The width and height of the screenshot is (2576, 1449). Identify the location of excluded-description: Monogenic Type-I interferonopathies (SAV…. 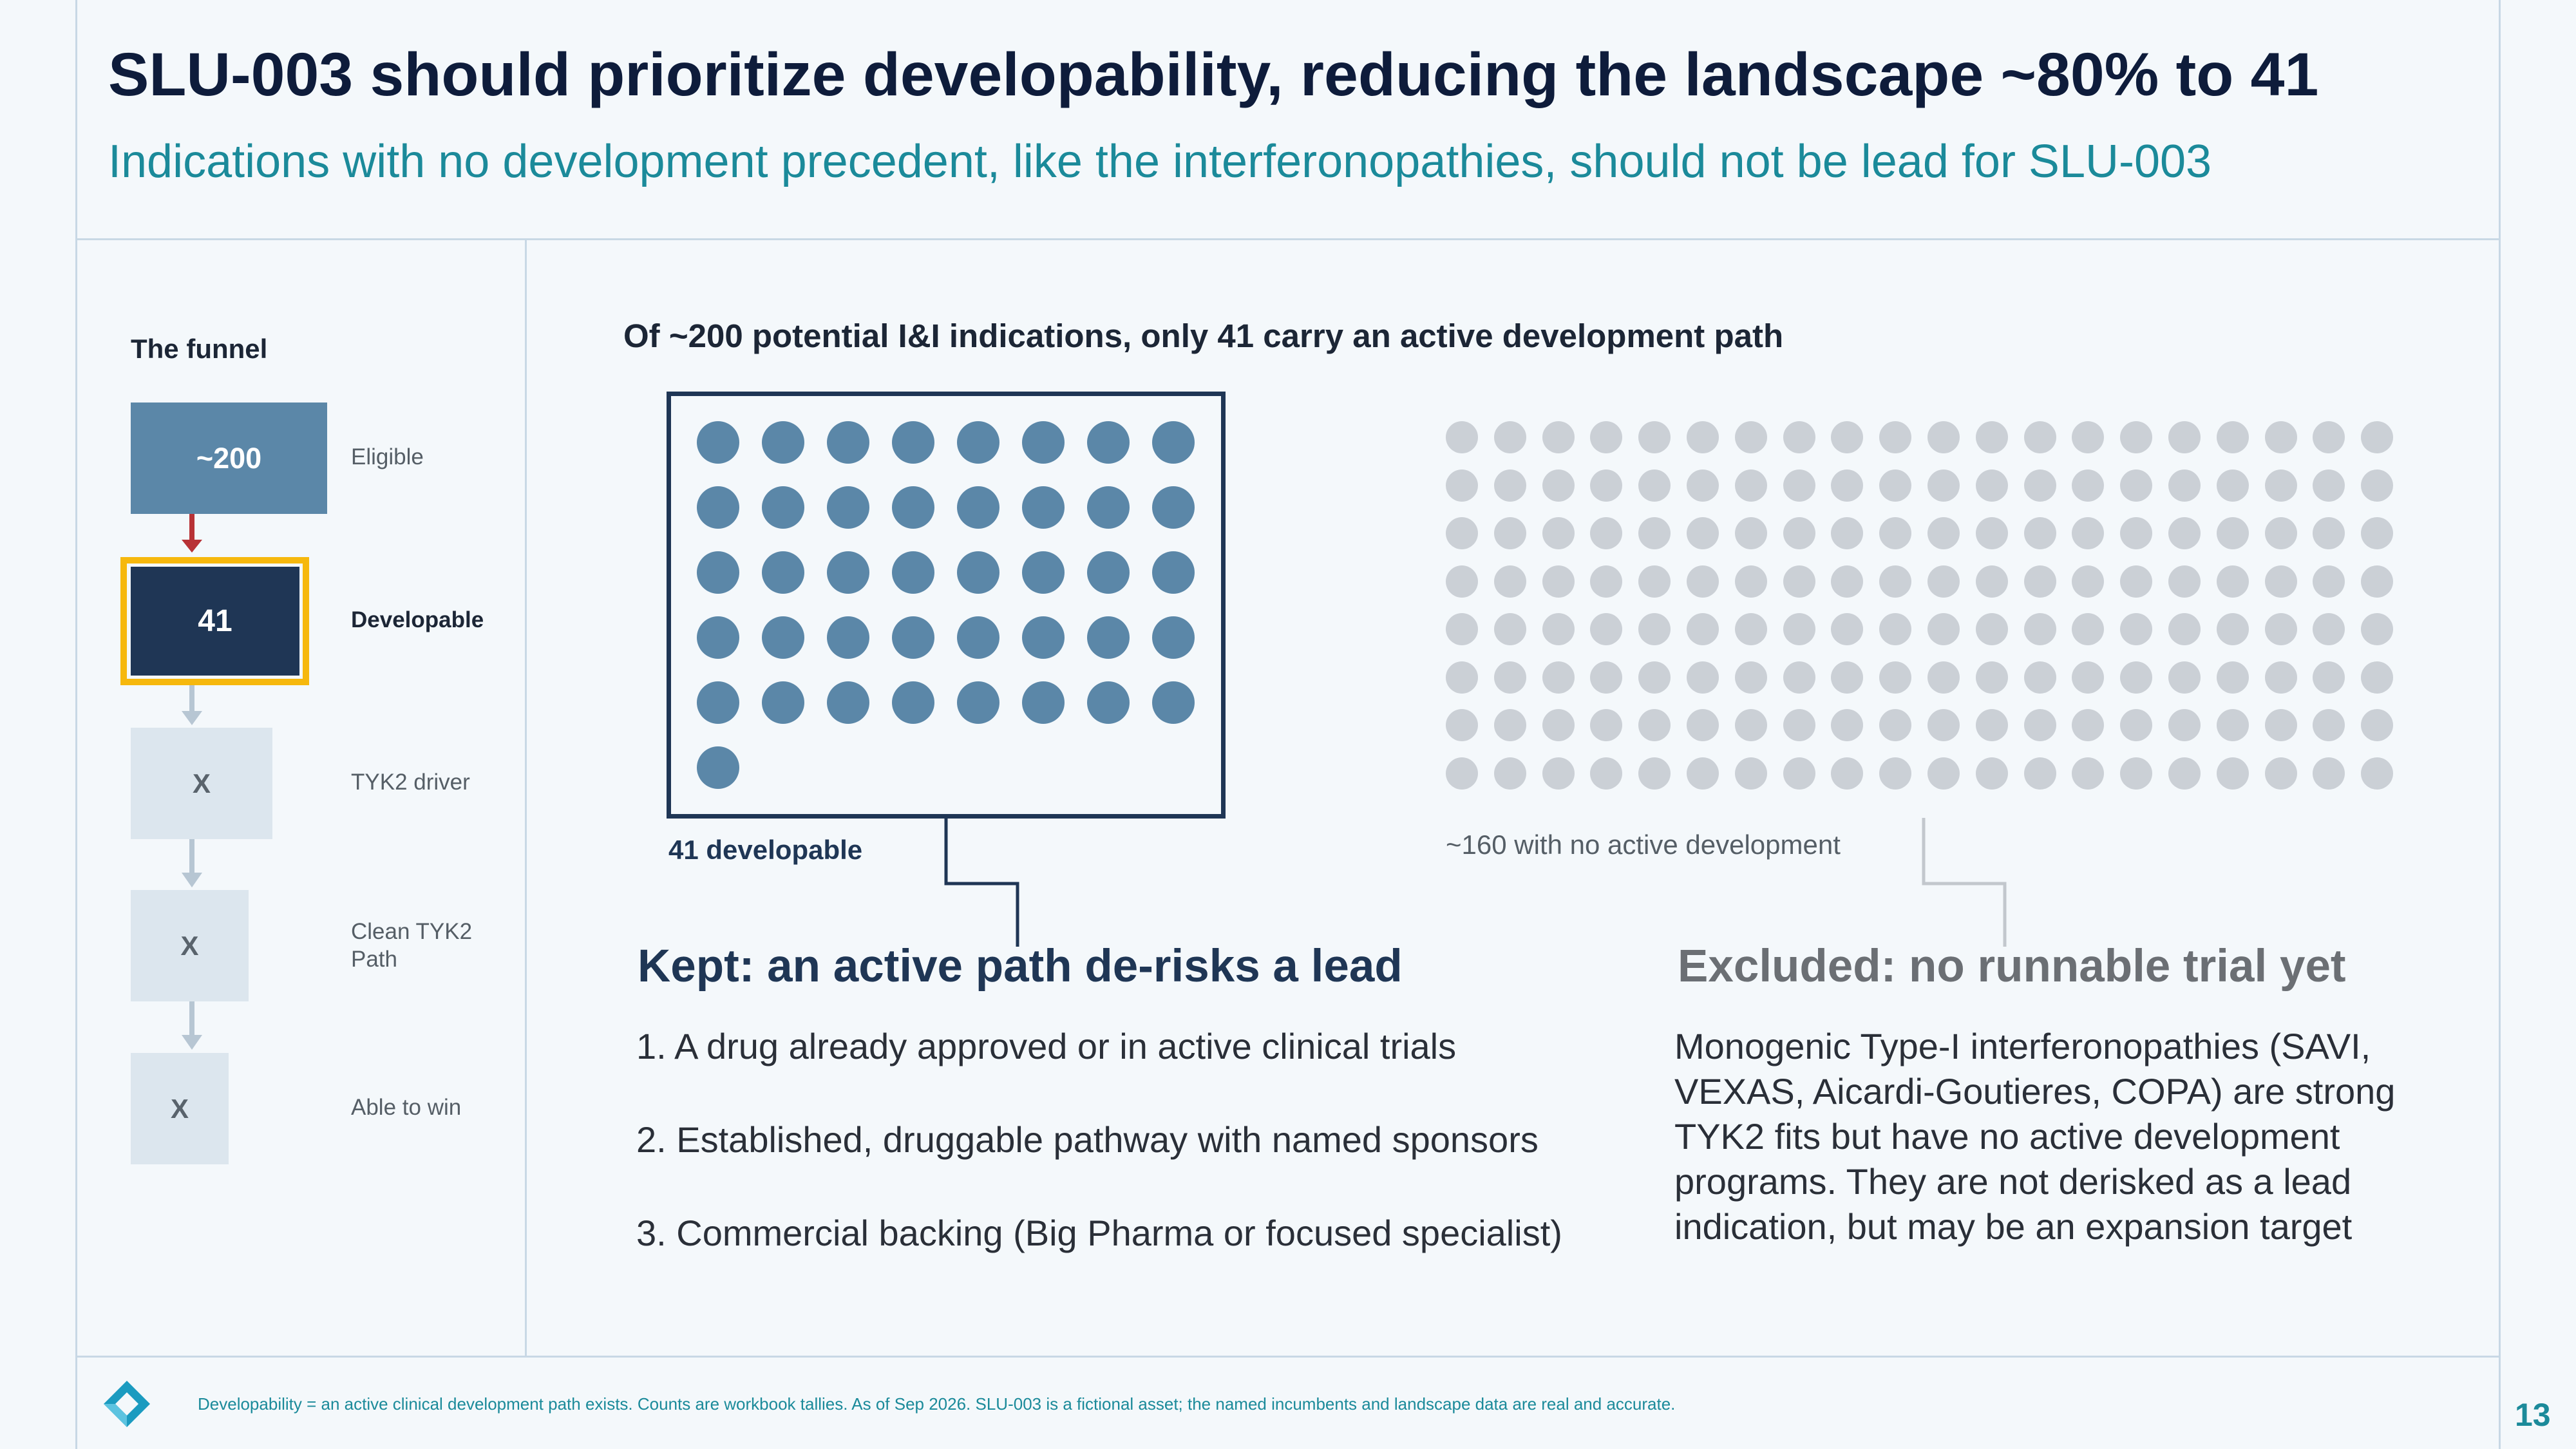
(2035, 1136).